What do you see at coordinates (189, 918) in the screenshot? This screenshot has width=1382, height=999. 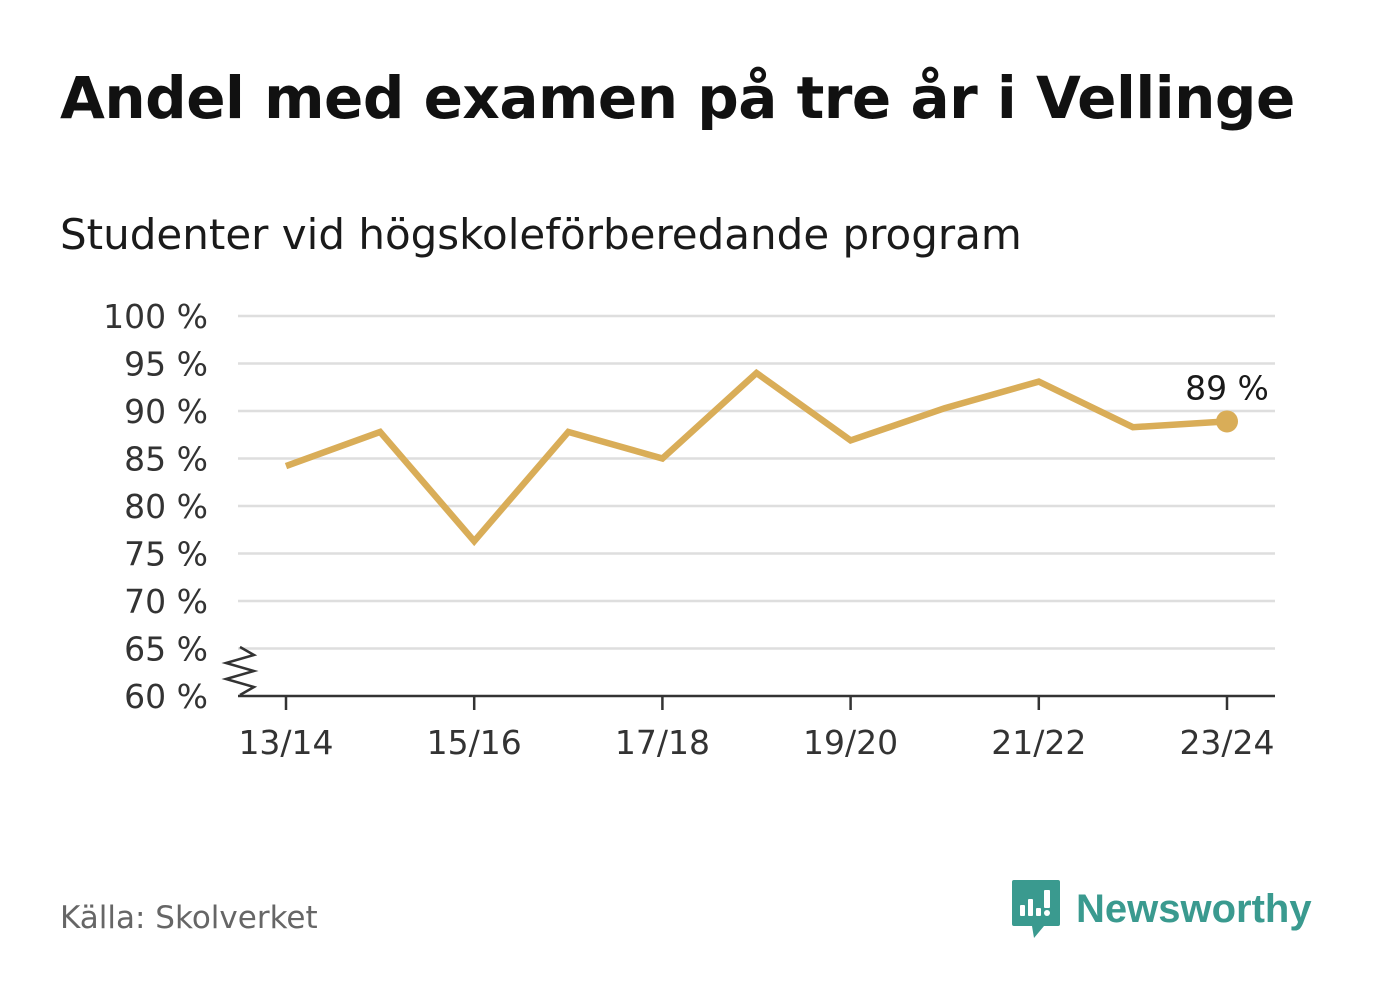 I see `source-note: Källa: Skolverket` at bounding box center [189, 918].